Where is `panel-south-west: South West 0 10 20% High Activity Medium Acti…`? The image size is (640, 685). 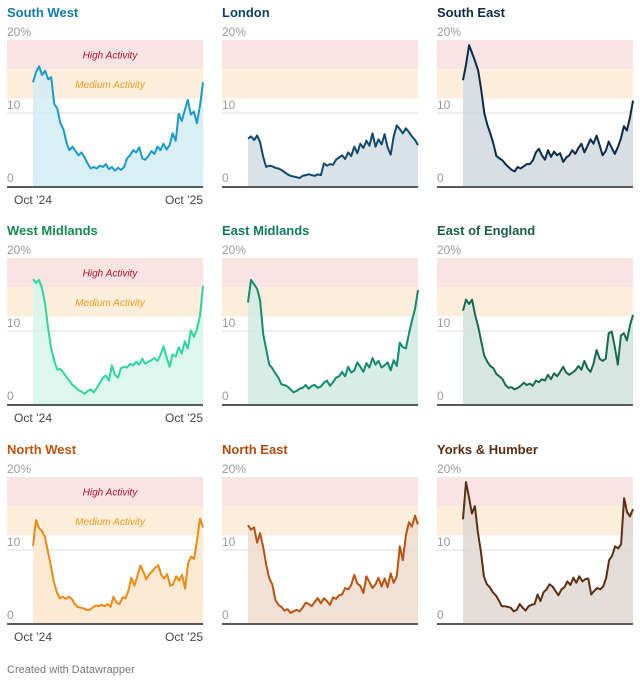 panel-south-west: South West 0 10 20% High Activity Medium Acti… is located at coordinates (105, 107).